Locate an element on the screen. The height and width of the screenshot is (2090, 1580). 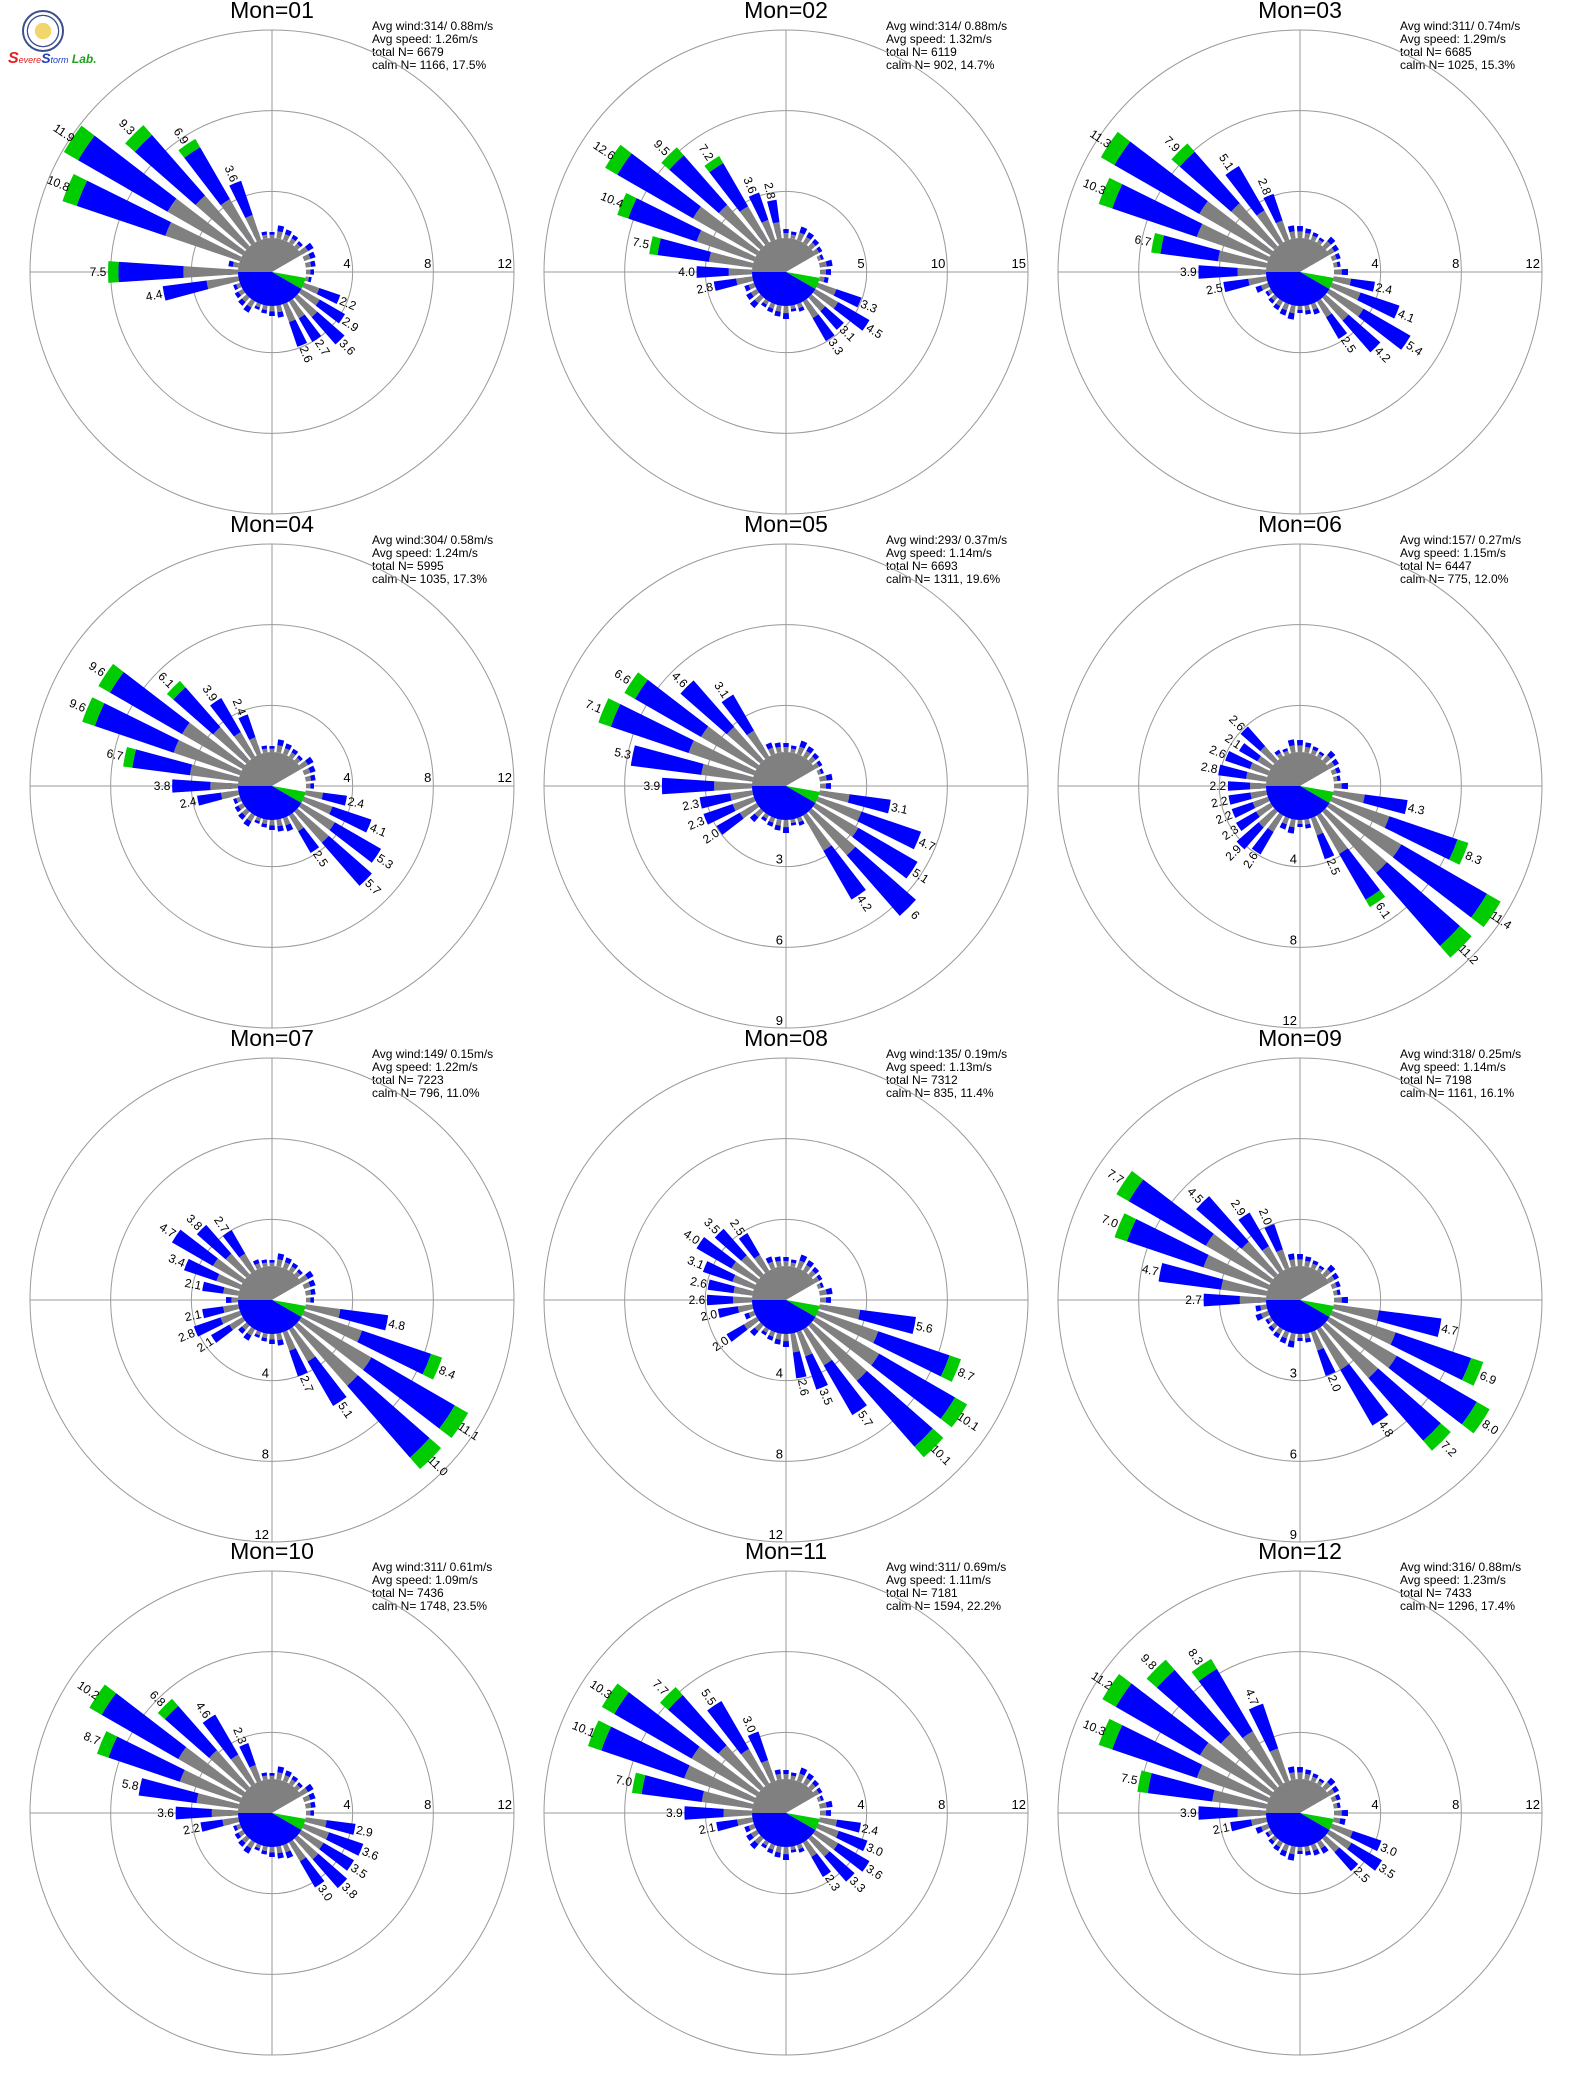
tick-label: 4 is located at coordinates (346, 263).